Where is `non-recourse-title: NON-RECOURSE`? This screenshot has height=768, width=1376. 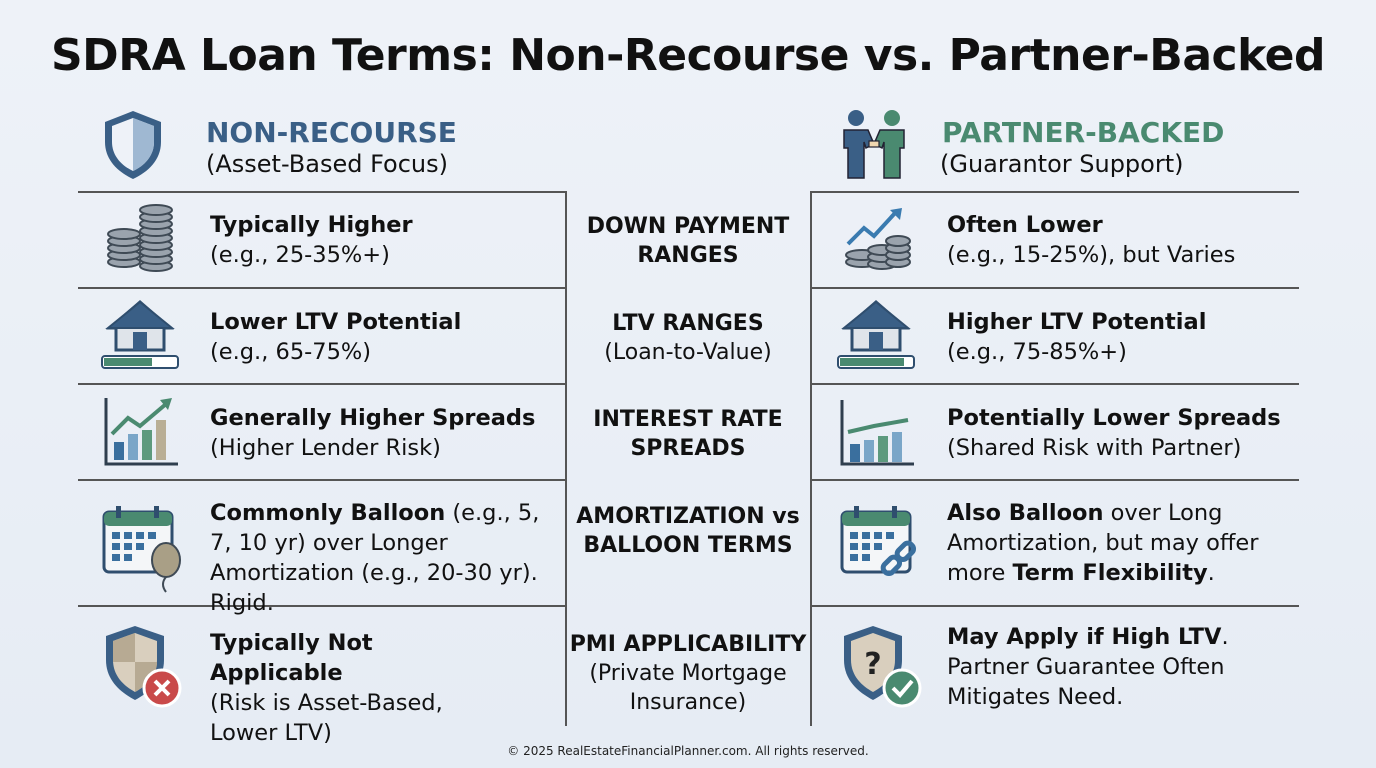
non-recourse-title: NON-RECOURSE is located at coordinates (331, 132).